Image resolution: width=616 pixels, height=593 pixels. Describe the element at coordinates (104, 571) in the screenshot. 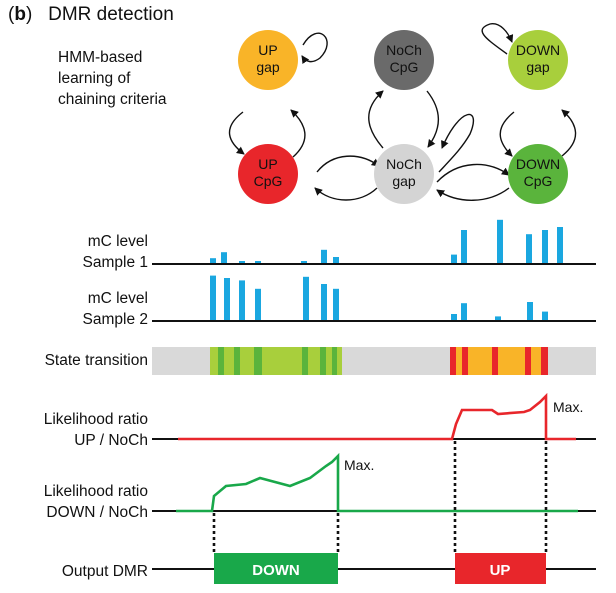

I see `output-dmr-label: Output DMR` at that location.